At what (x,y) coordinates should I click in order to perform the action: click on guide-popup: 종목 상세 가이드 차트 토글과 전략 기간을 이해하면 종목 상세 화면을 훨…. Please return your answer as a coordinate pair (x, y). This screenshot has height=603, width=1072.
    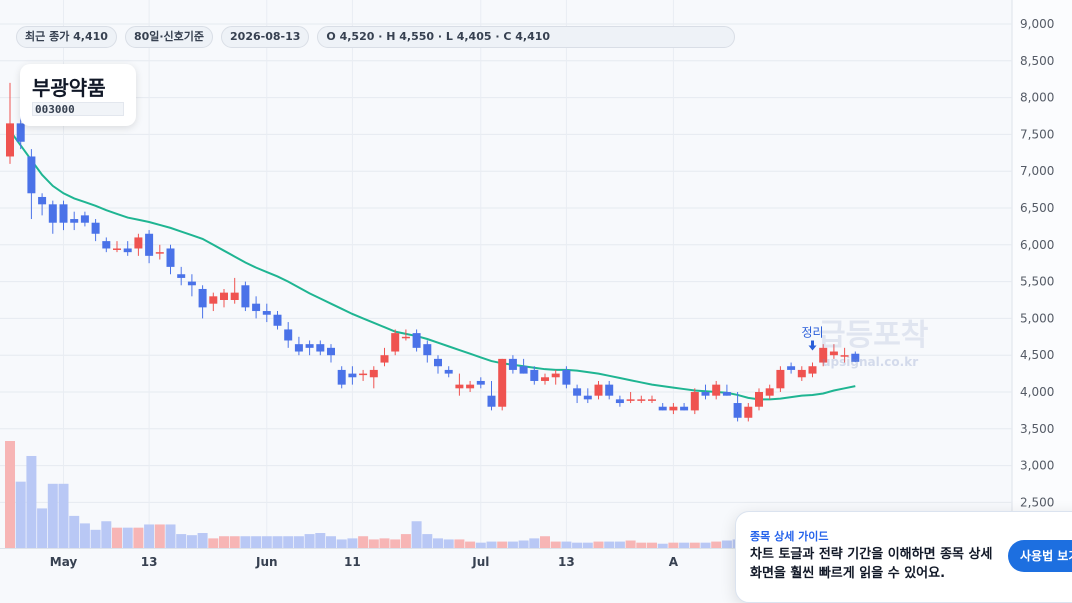
    Looking at the image, I should click on (903, 557).